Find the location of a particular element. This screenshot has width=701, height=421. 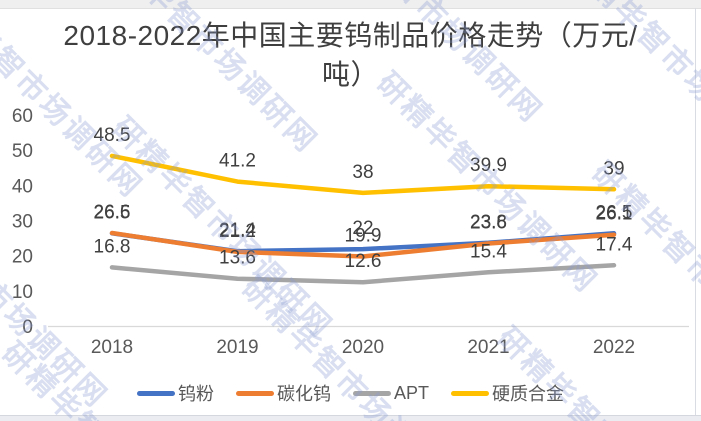

data-label: 39.9 is located at coordinates (488, 165).